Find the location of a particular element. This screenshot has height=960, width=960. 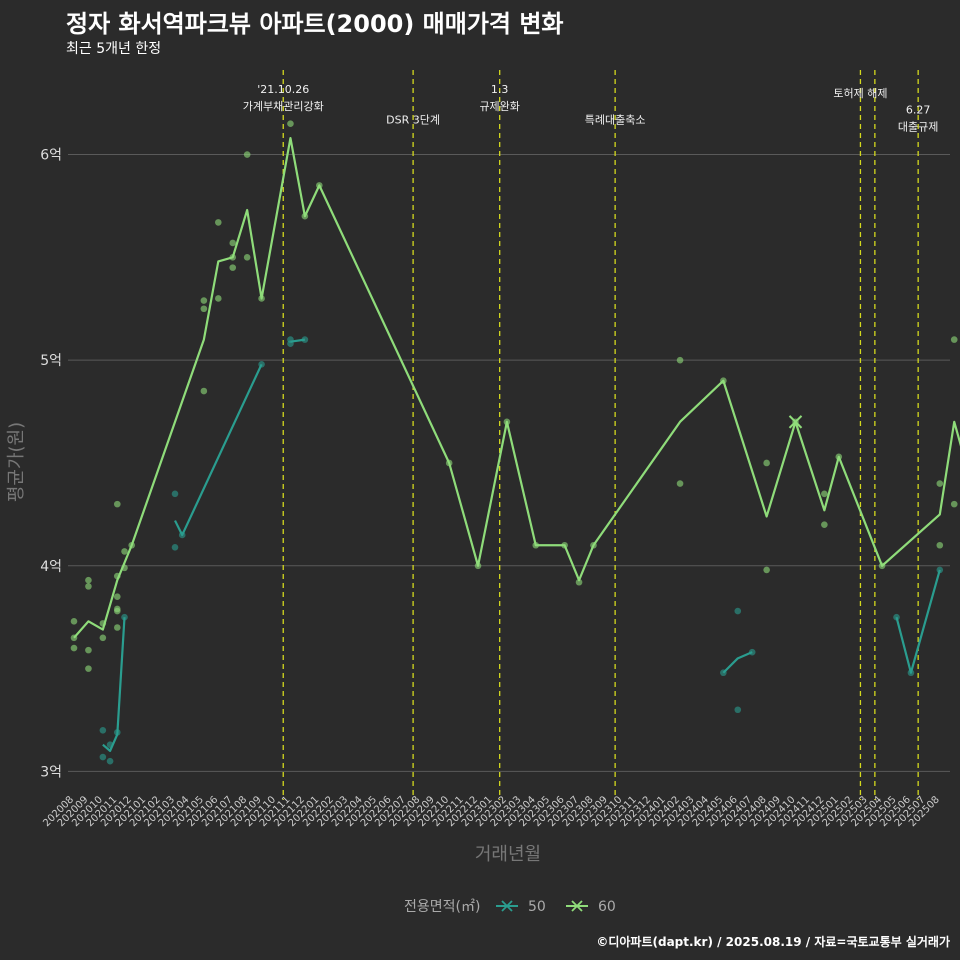

policy-annotation: 규제완화 is located at coordinates (499, 106).